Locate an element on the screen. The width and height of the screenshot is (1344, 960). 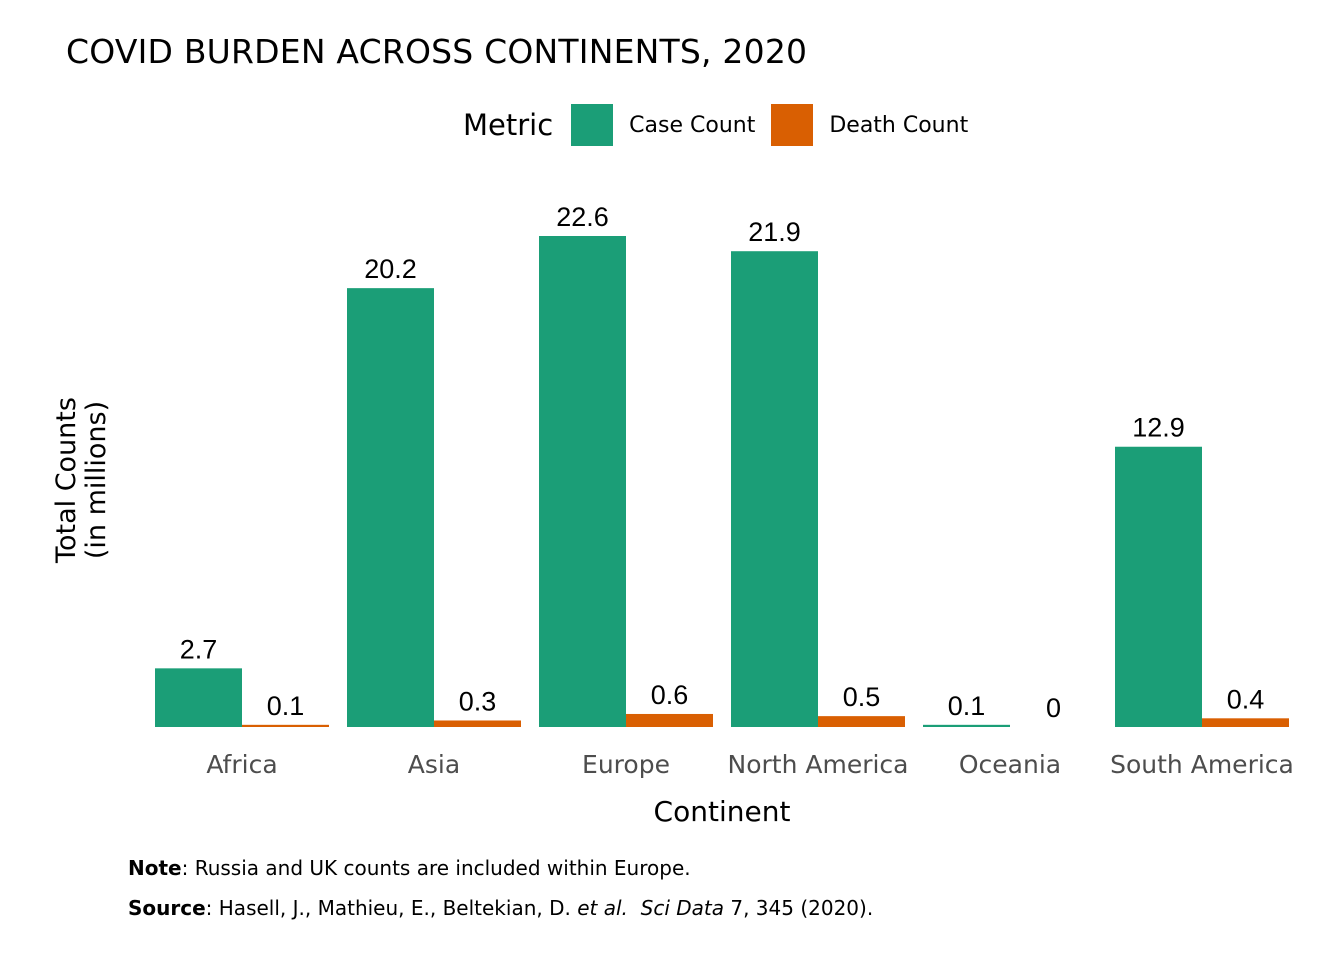
bar-case-count-south-america is located at coordinates (1158, 586).